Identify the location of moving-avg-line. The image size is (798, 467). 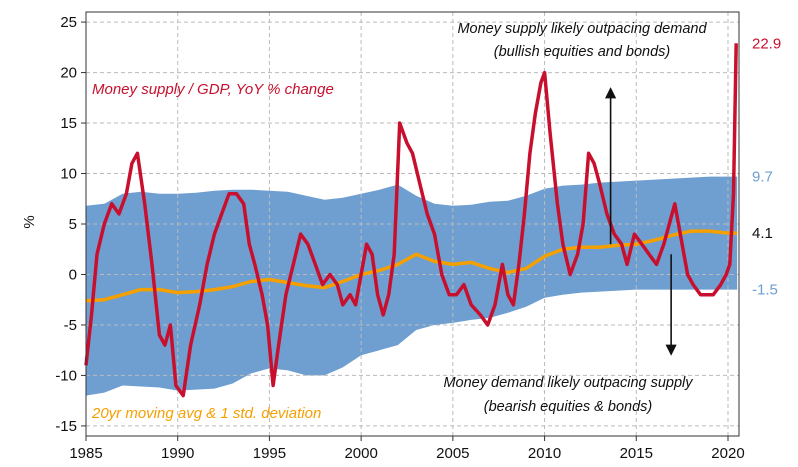
(411, 266).